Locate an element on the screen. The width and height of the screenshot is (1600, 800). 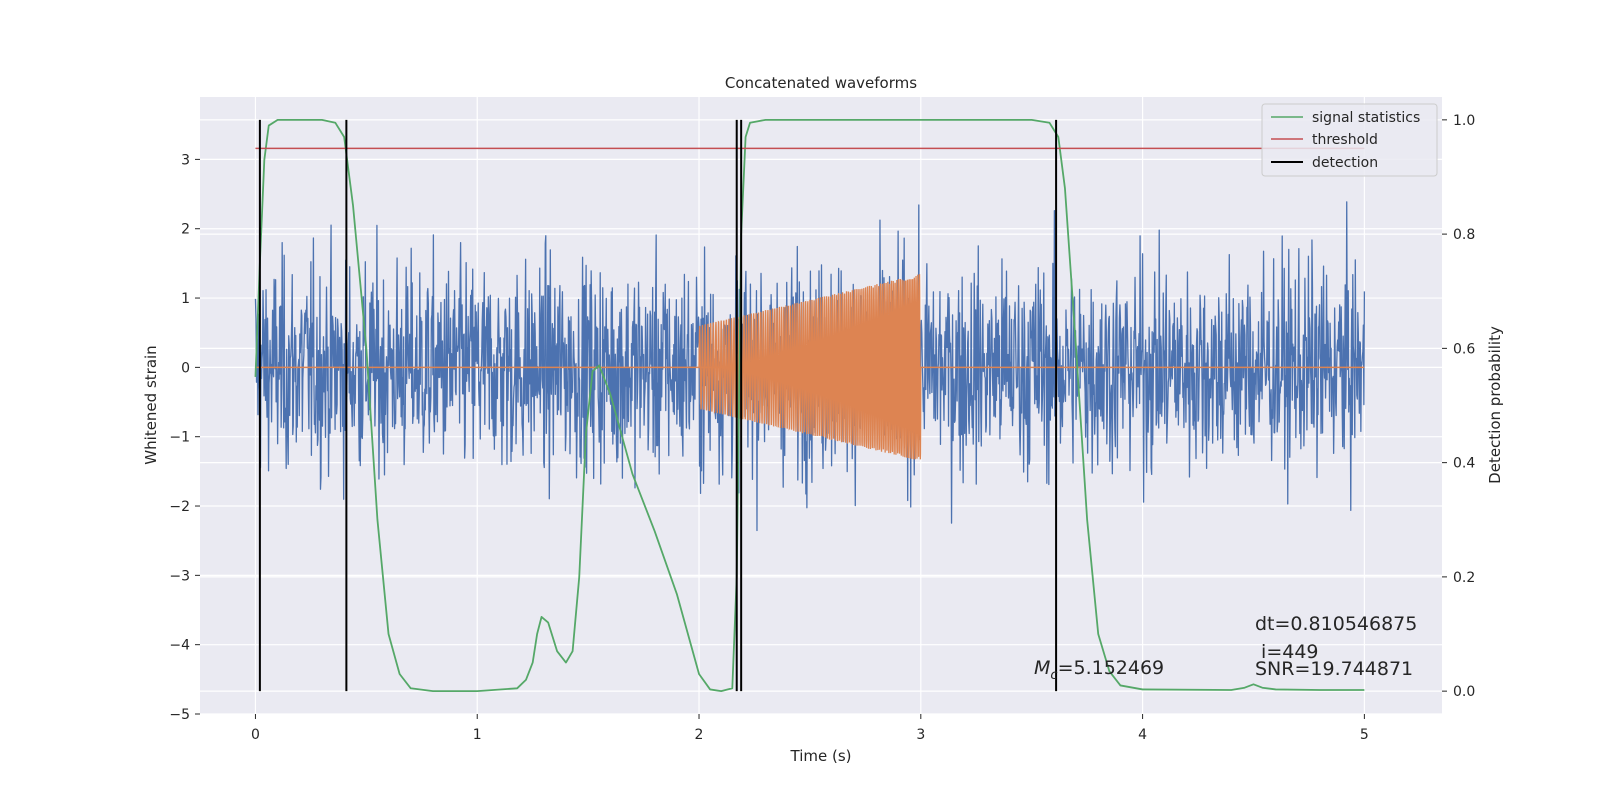
y-right-tick-label: 0.2 is located at coordinates (1464, 578).